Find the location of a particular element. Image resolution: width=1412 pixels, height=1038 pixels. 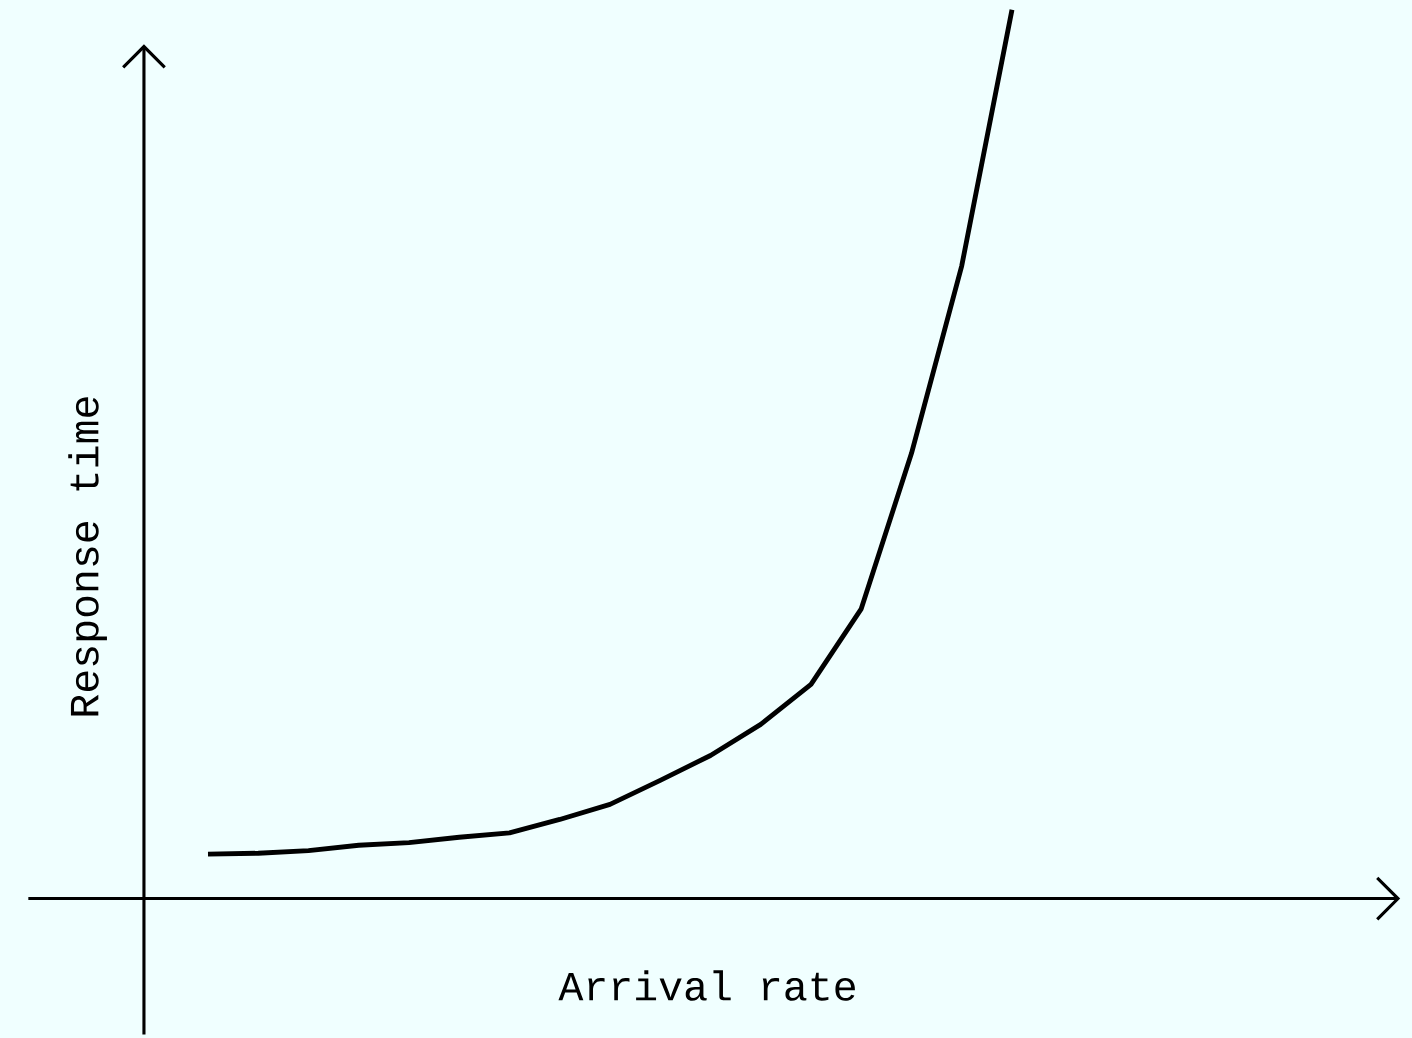

y-axis-title: Response time is located at coordinates (87, 556).